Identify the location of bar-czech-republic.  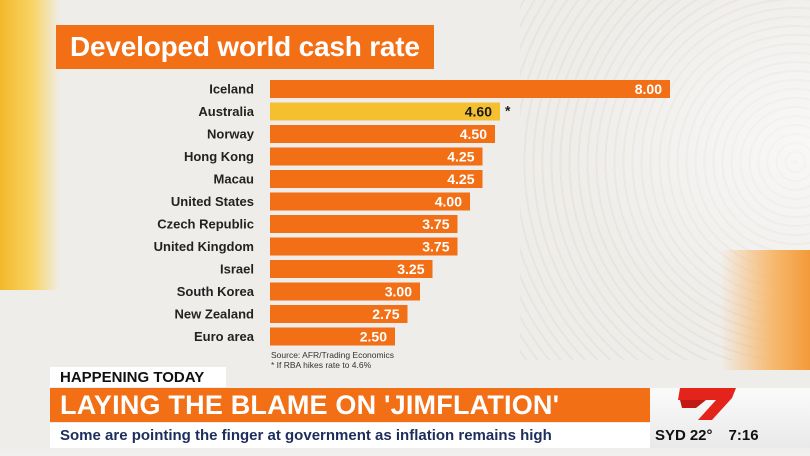
(364, 224).